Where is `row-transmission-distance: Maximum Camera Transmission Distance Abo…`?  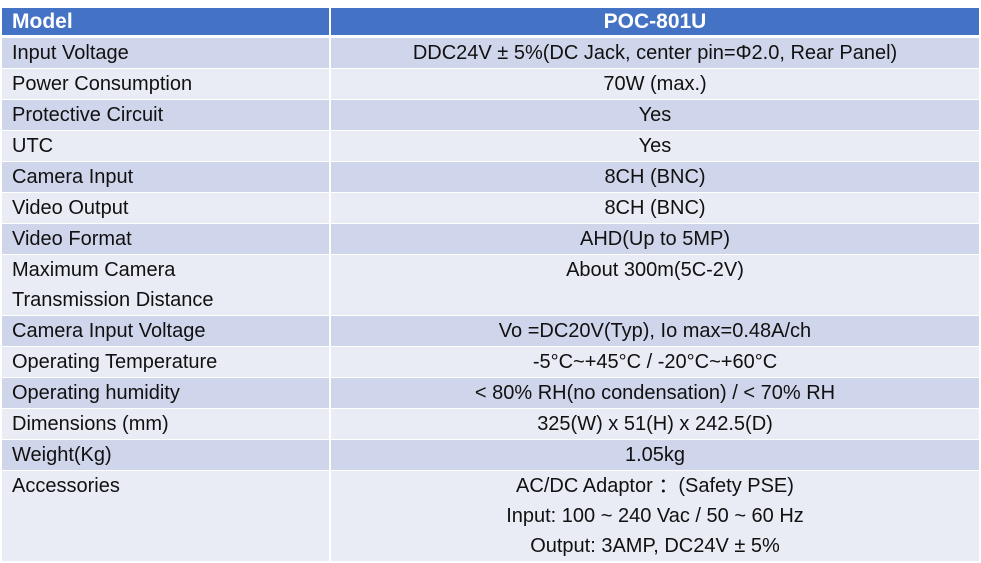
row-transmission-distance: Maximum Camera Transmission Distance Abo… is located at coordinates (490, 285).